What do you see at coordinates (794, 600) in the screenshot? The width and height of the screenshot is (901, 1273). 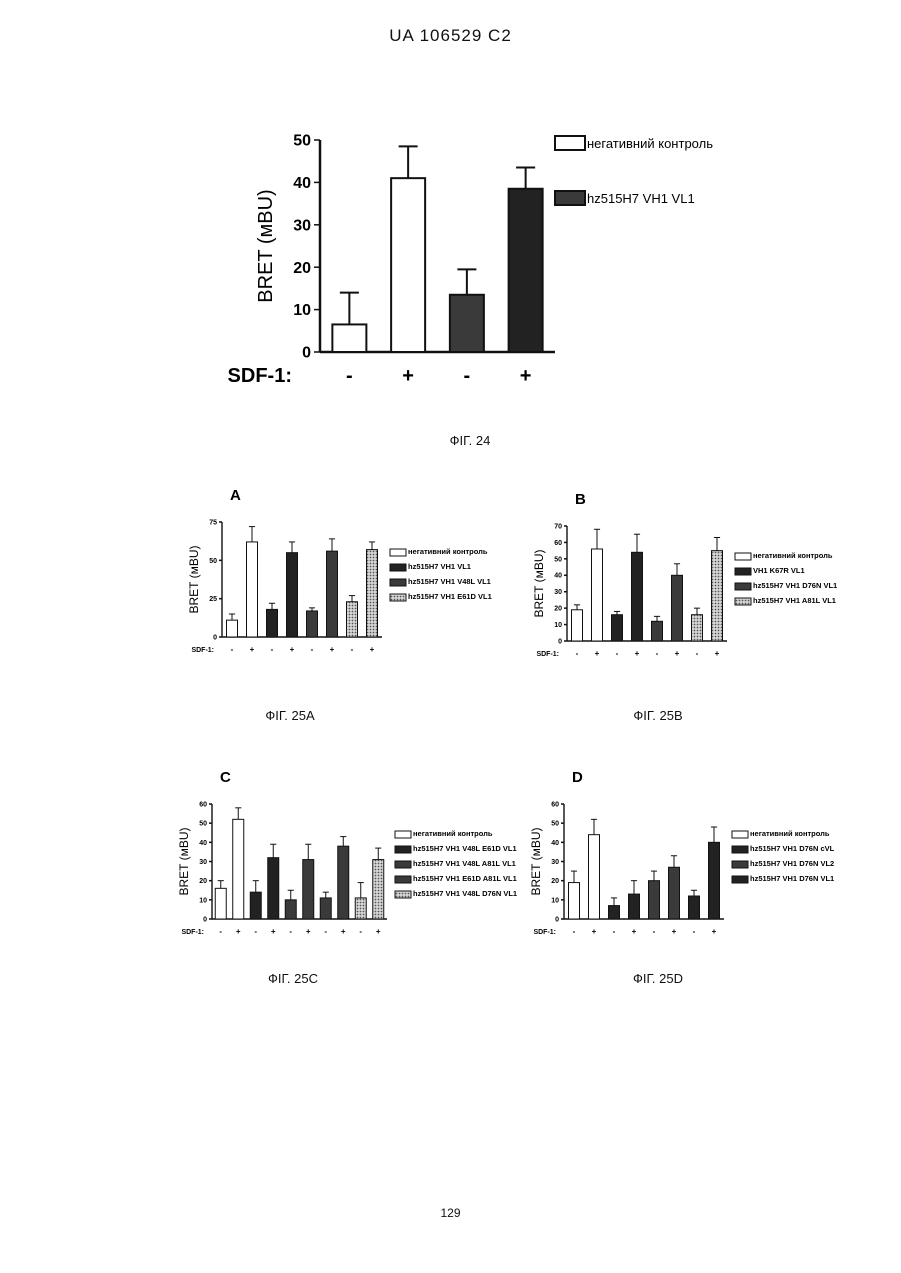 I see `legend-label: hz515H7 VH1 A81L VL1` at bounding box center [794, 600].